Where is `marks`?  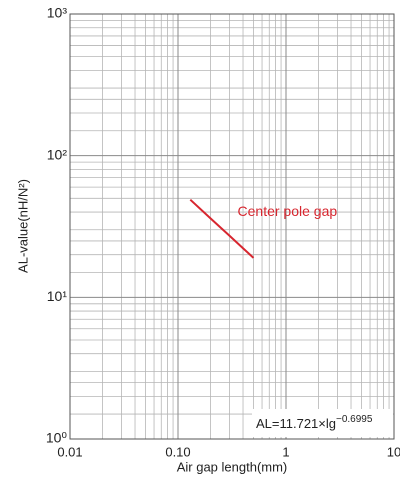
marks is located at coordinates (222, 228).